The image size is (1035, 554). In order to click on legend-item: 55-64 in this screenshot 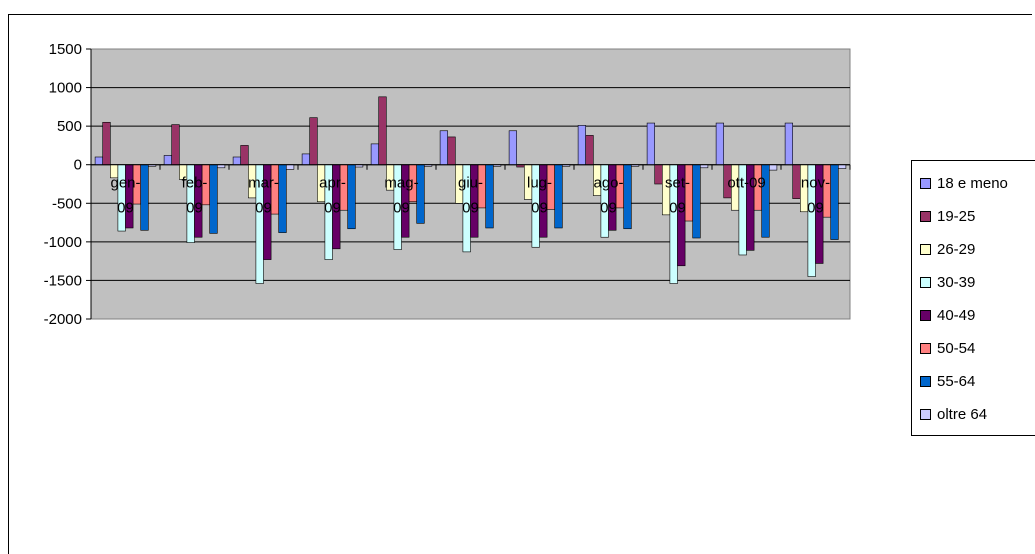, I will do `click(947, 381)`.